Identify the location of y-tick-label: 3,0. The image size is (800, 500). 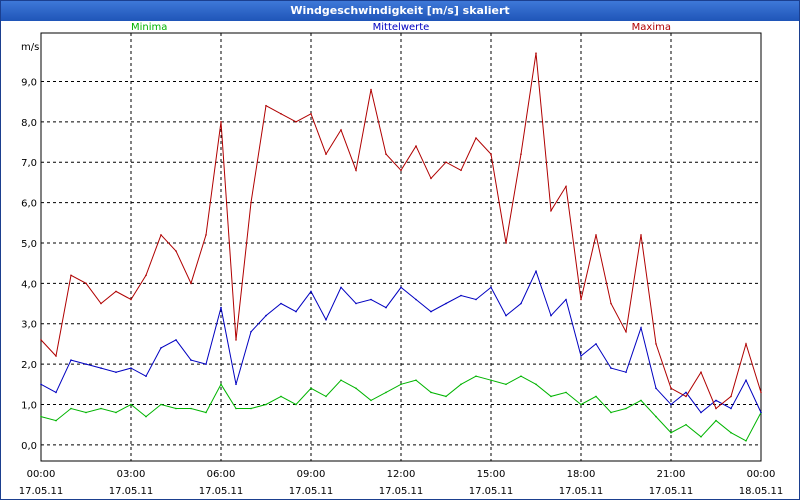
(29, 325).